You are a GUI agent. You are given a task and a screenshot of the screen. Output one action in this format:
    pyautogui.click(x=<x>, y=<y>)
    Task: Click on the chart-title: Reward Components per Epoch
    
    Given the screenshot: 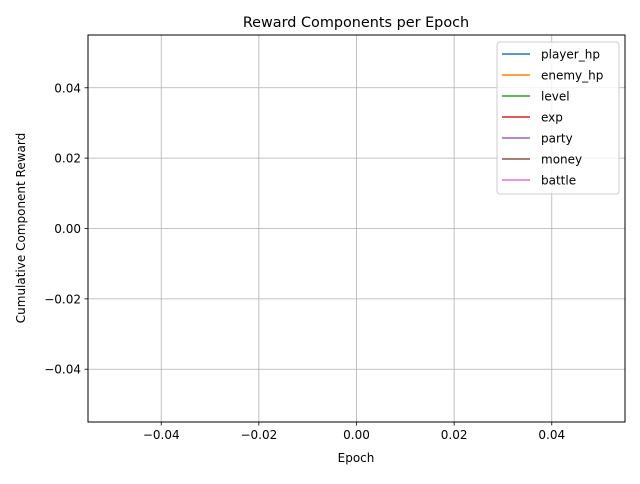 What is the action you would take?
    pyautogui.click(x=356, y=23)
    